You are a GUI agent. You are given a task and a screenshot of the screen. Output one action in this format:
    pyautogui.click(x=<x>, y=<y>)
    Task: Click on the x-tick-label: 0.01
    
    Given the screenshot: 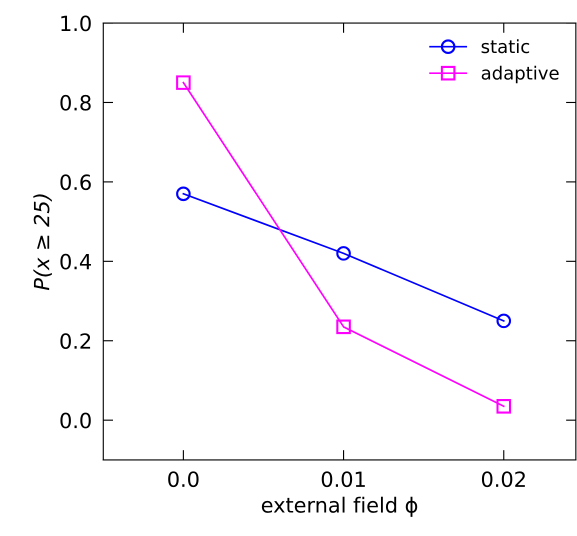 What is the action you would take?
    pyautogui.click(x=343, y=479)
    